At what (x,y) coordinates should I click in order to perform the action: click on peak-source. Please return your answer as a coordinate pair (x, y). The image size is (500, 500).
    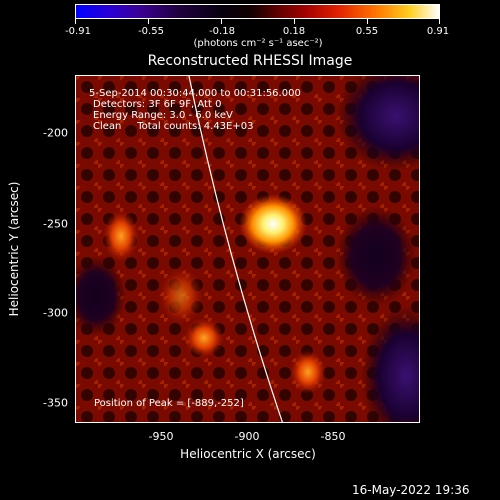
    Looking at the image, I should click on (273, 224).